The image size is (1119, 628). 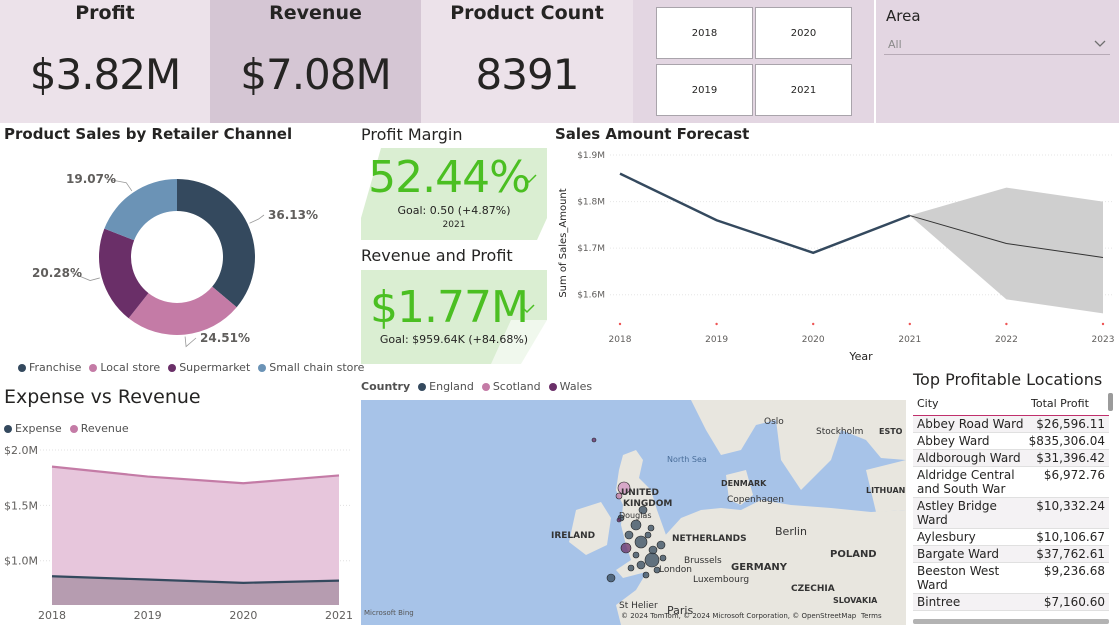 I want to click on forecast-xtick: 2023, so click(x=1103, y=340).